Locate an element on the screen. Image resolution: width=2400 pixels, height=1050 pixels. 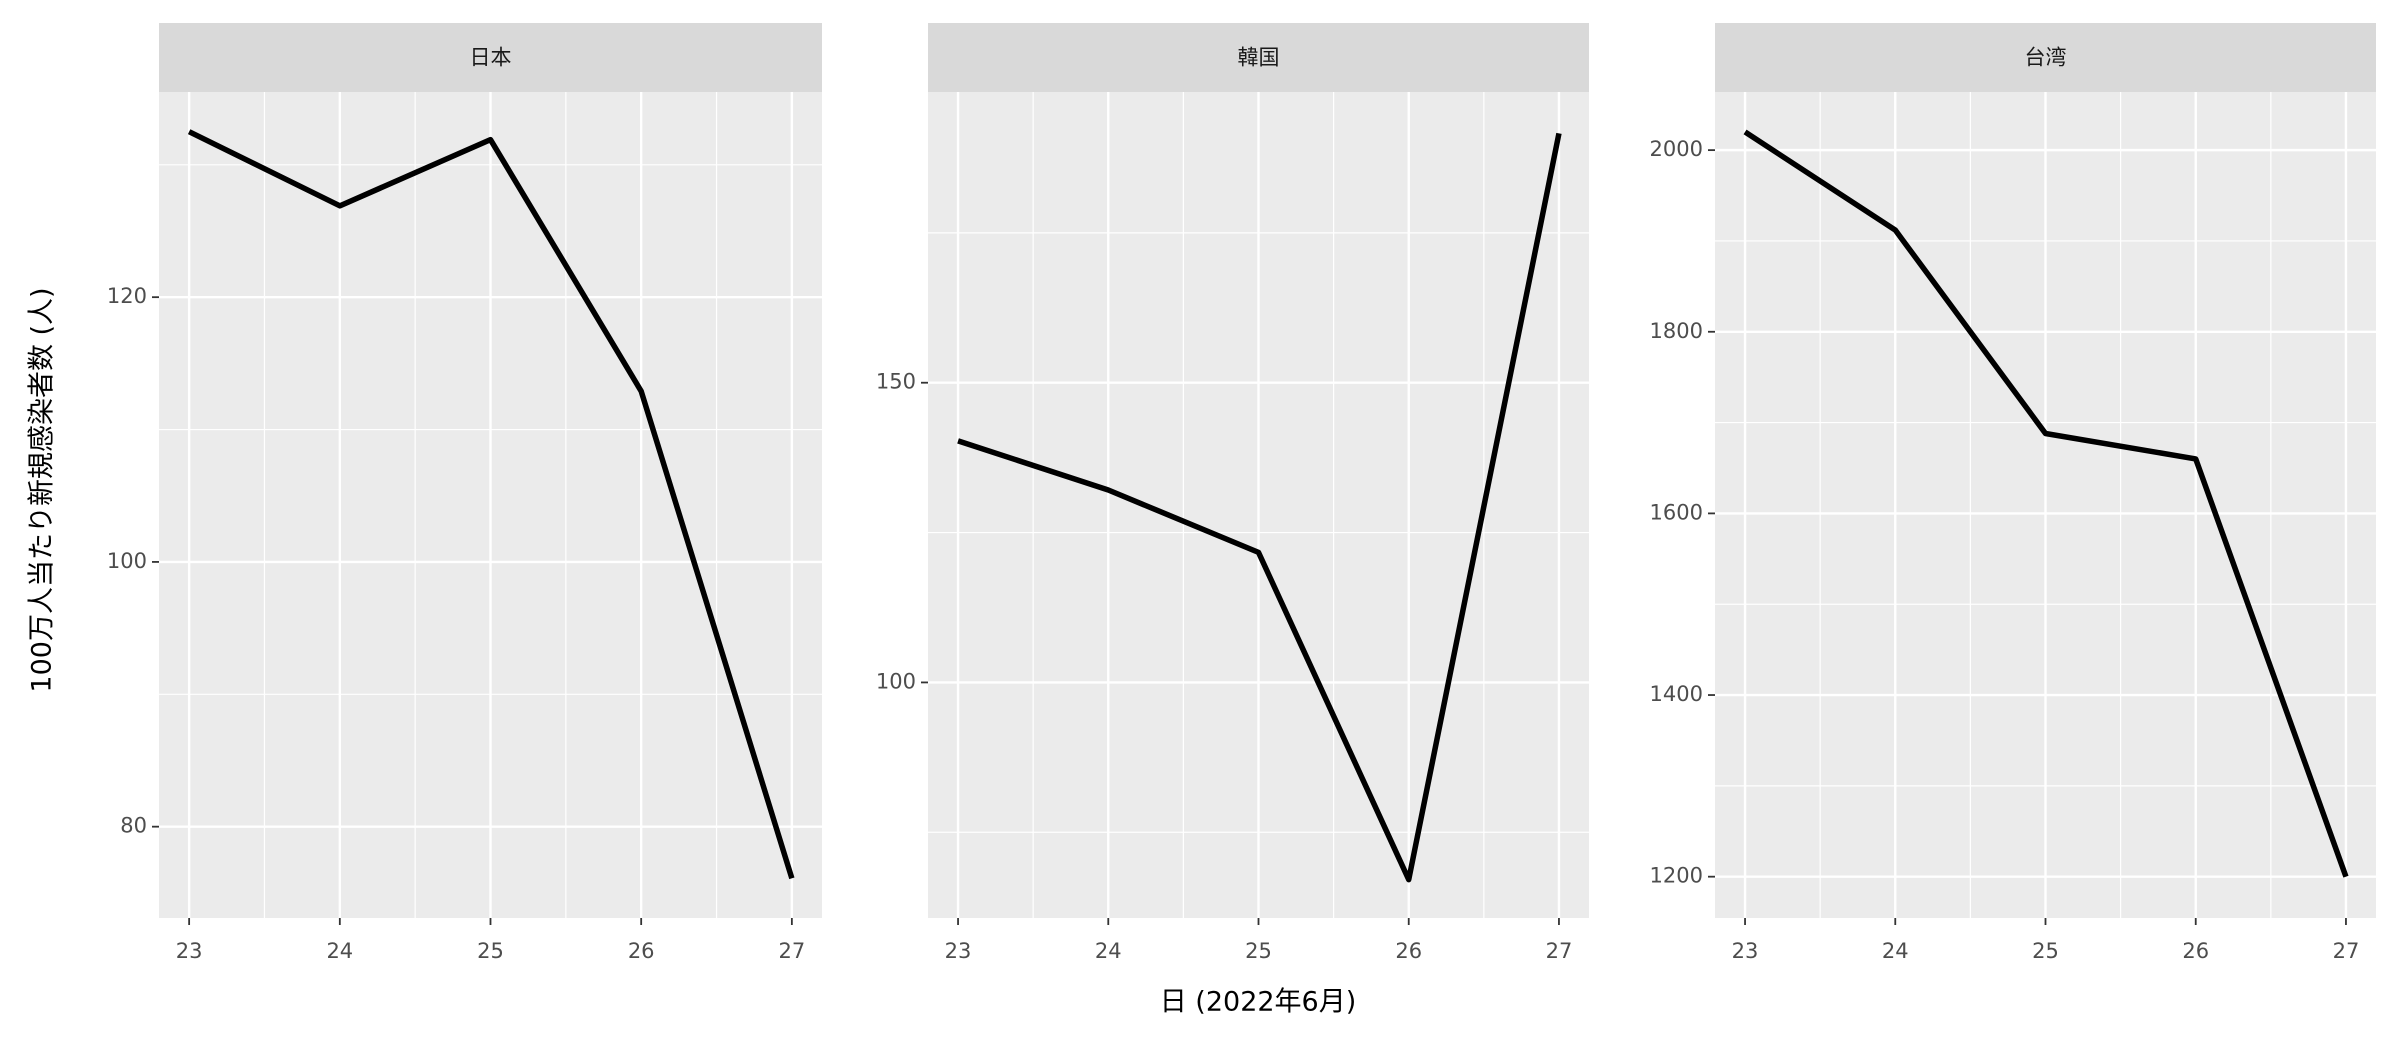
y-tick-label: 1200 is located at coordinates (1676, 876).